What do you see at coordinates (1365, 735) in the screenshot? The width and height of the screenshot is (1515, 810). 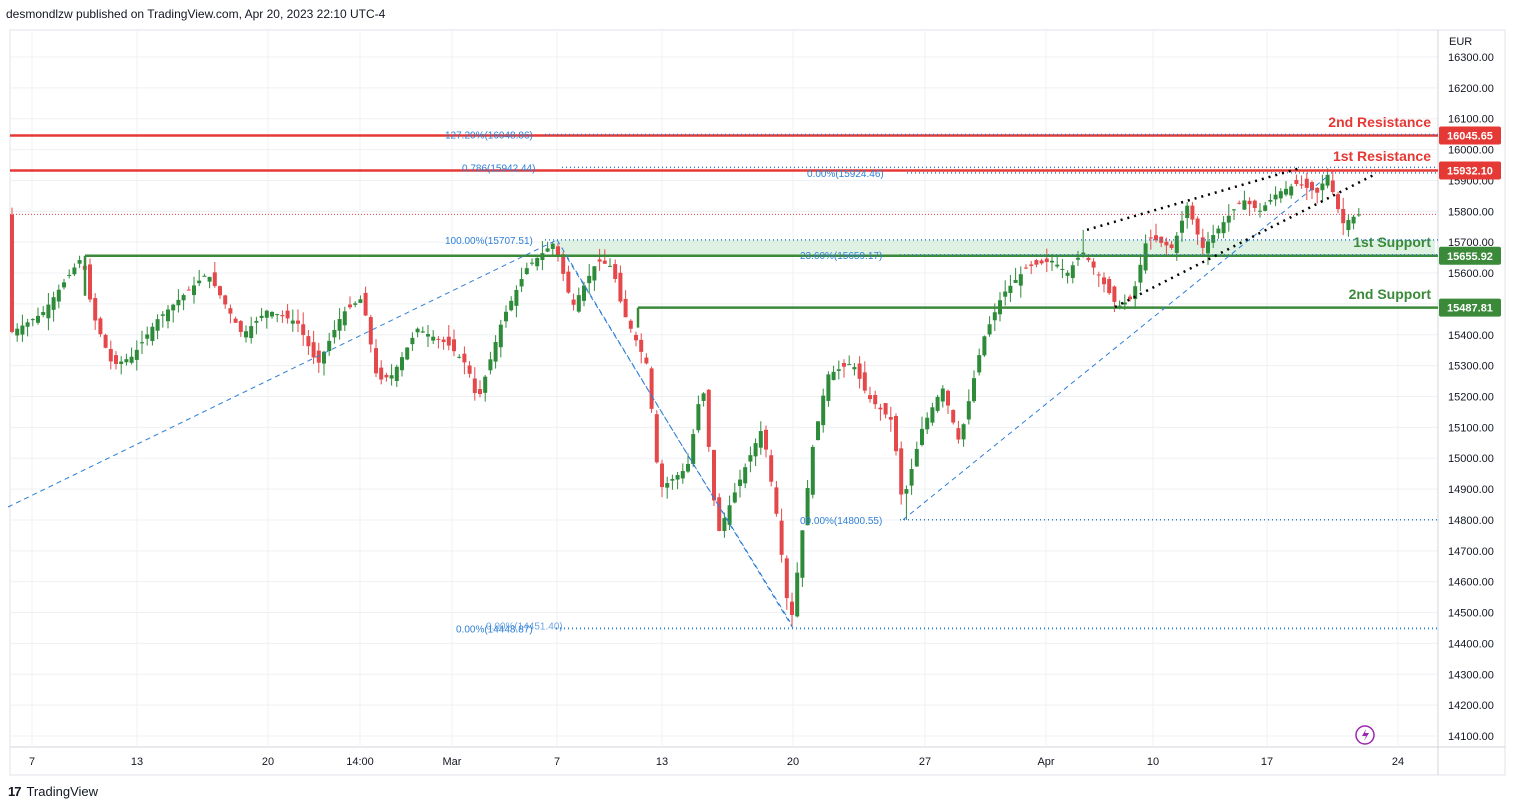 I see `lightning-icon` at bounding box center [1365, 735].